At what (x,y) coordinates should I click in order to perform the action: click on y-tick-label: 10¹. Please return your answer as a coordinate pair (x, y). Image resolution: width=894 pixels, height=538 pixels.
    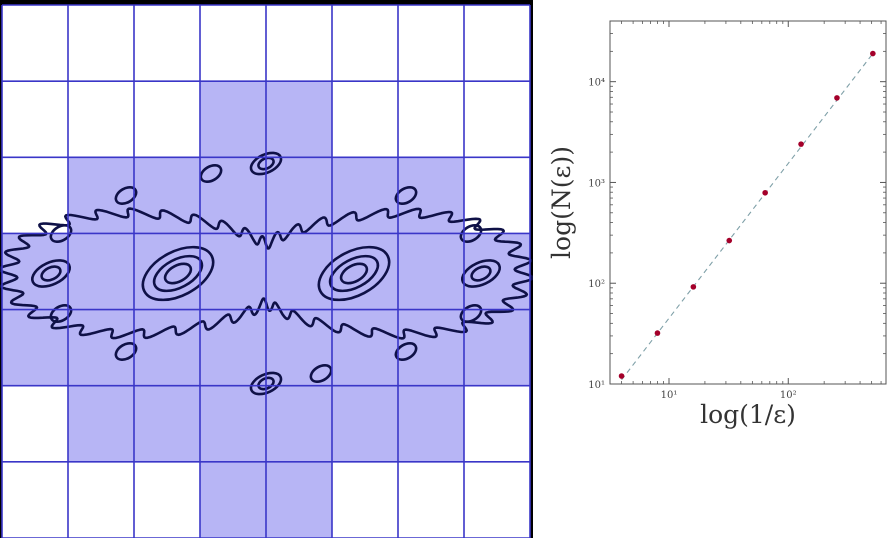
    Looking at the image, I should click on (596, 385).